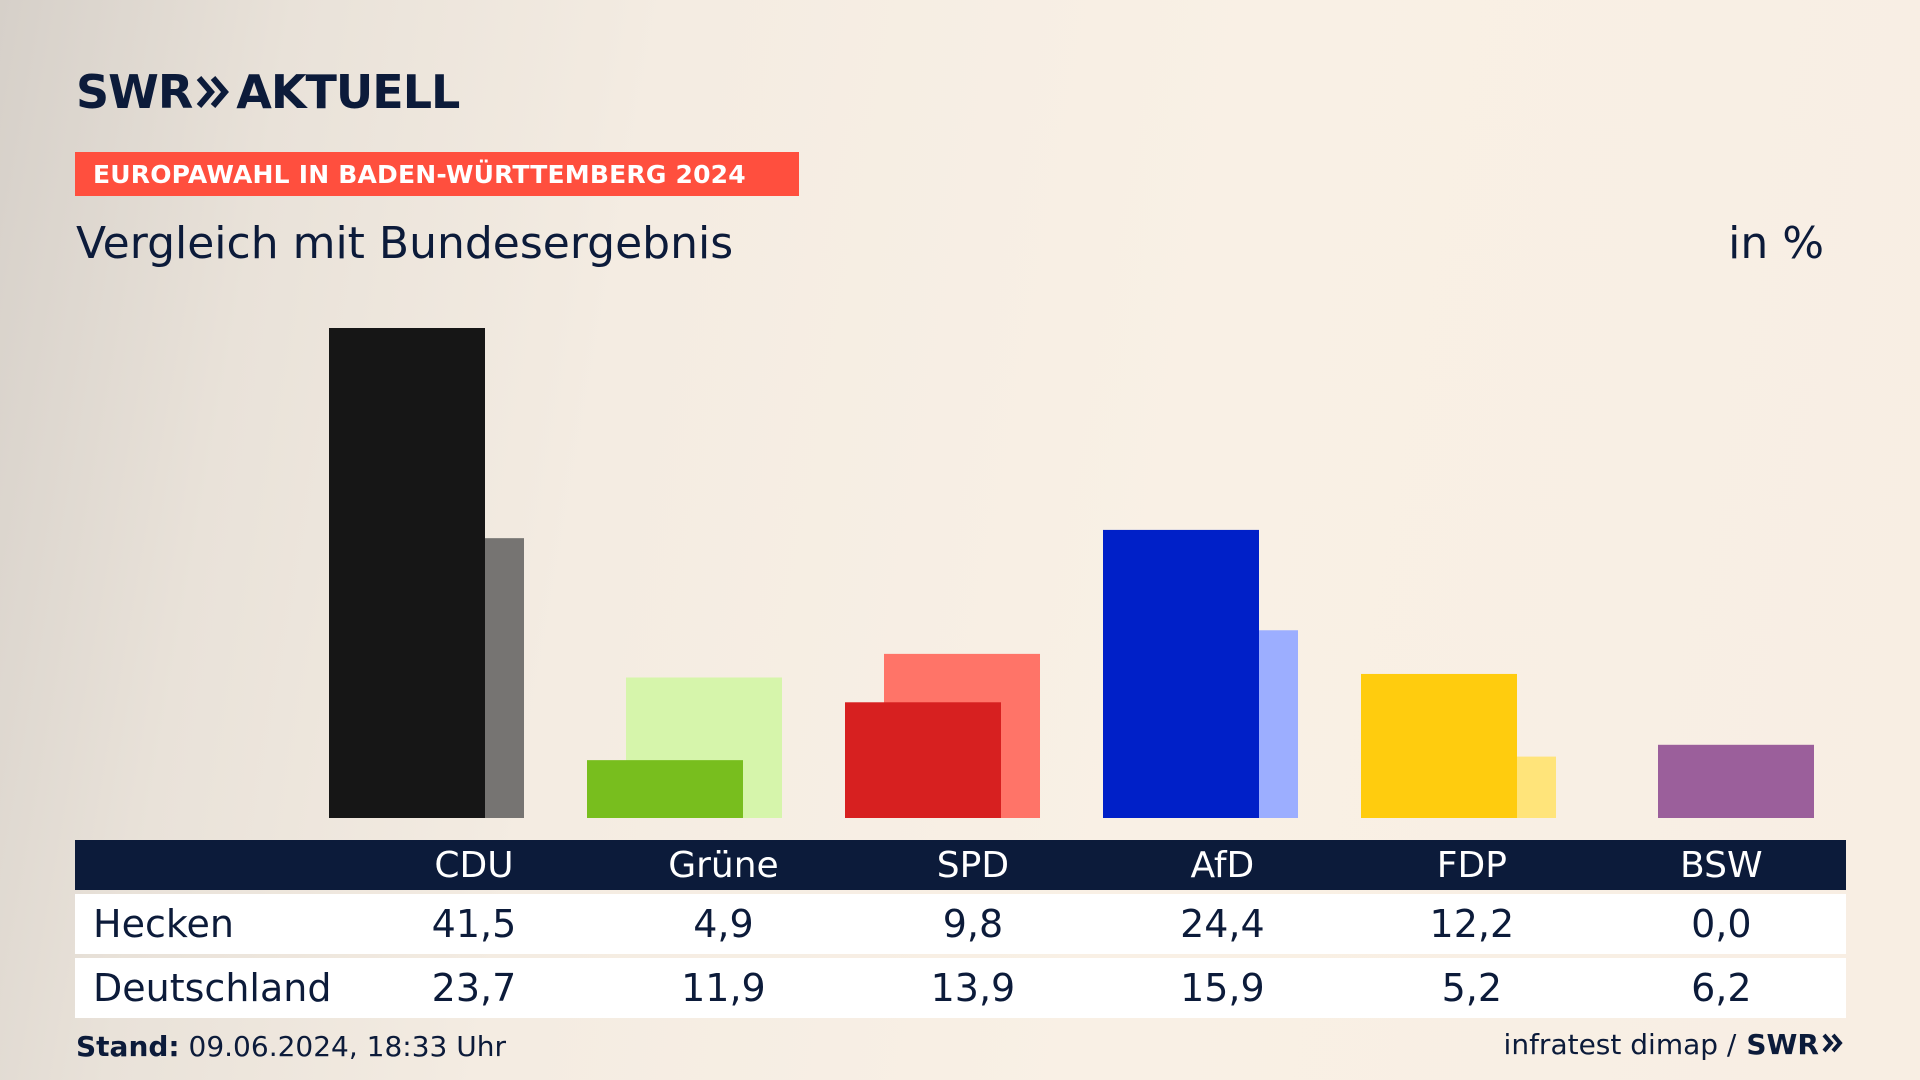  What do you see at coordinates (474, 924) in the screenshot?
I see `value-cell: 41,5` at bounding box center [474, 924].